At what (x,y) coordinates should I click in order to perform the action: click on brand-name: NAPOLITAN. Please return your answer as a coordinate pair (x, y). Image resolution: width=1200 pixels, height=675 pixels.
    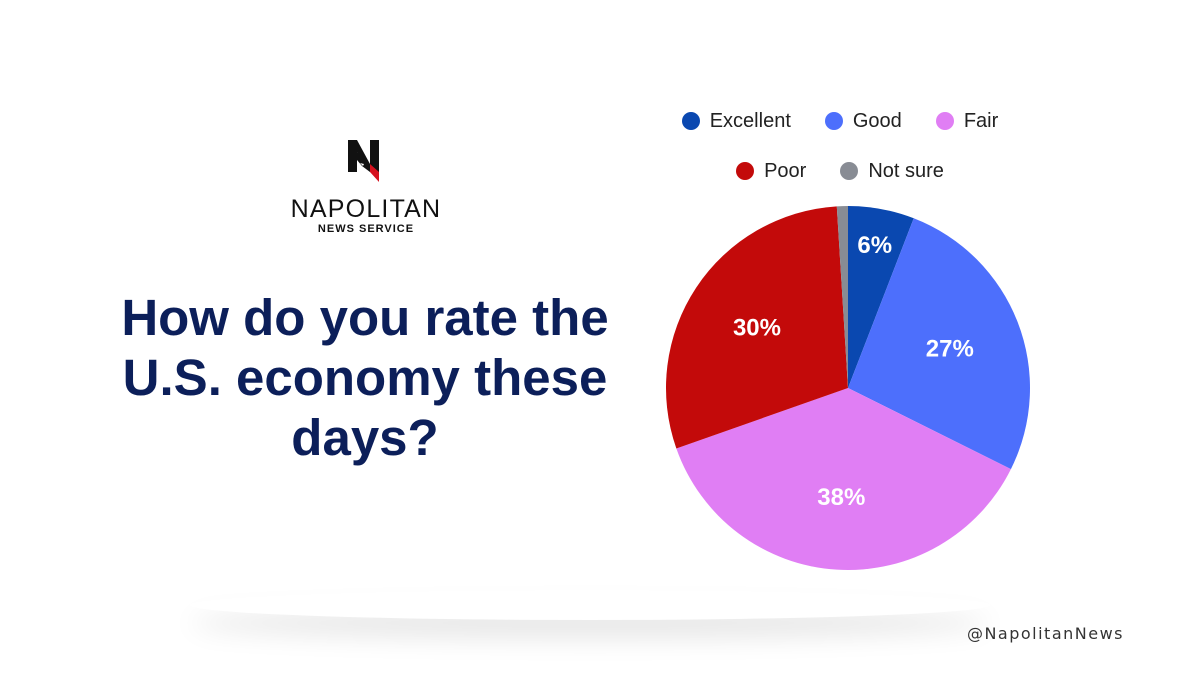
    Looking at the image, I should click on (366, 209).